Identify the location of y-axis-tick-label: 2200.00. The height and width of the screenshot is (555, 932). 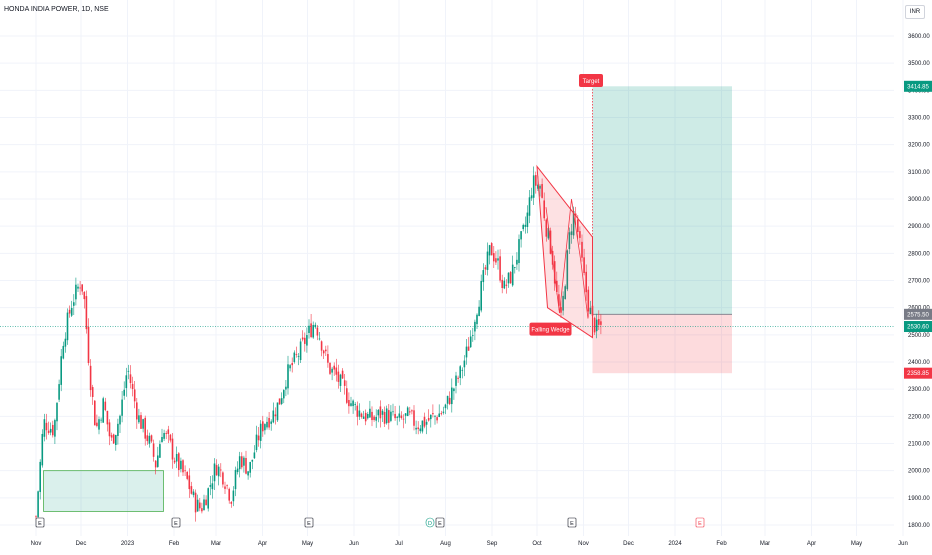
(919, 417).